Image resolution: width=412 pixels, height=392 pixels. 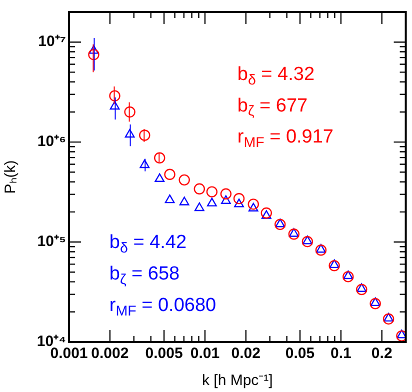 I want to click on x-tick-label: 0.2, so click(x=381, y=353).